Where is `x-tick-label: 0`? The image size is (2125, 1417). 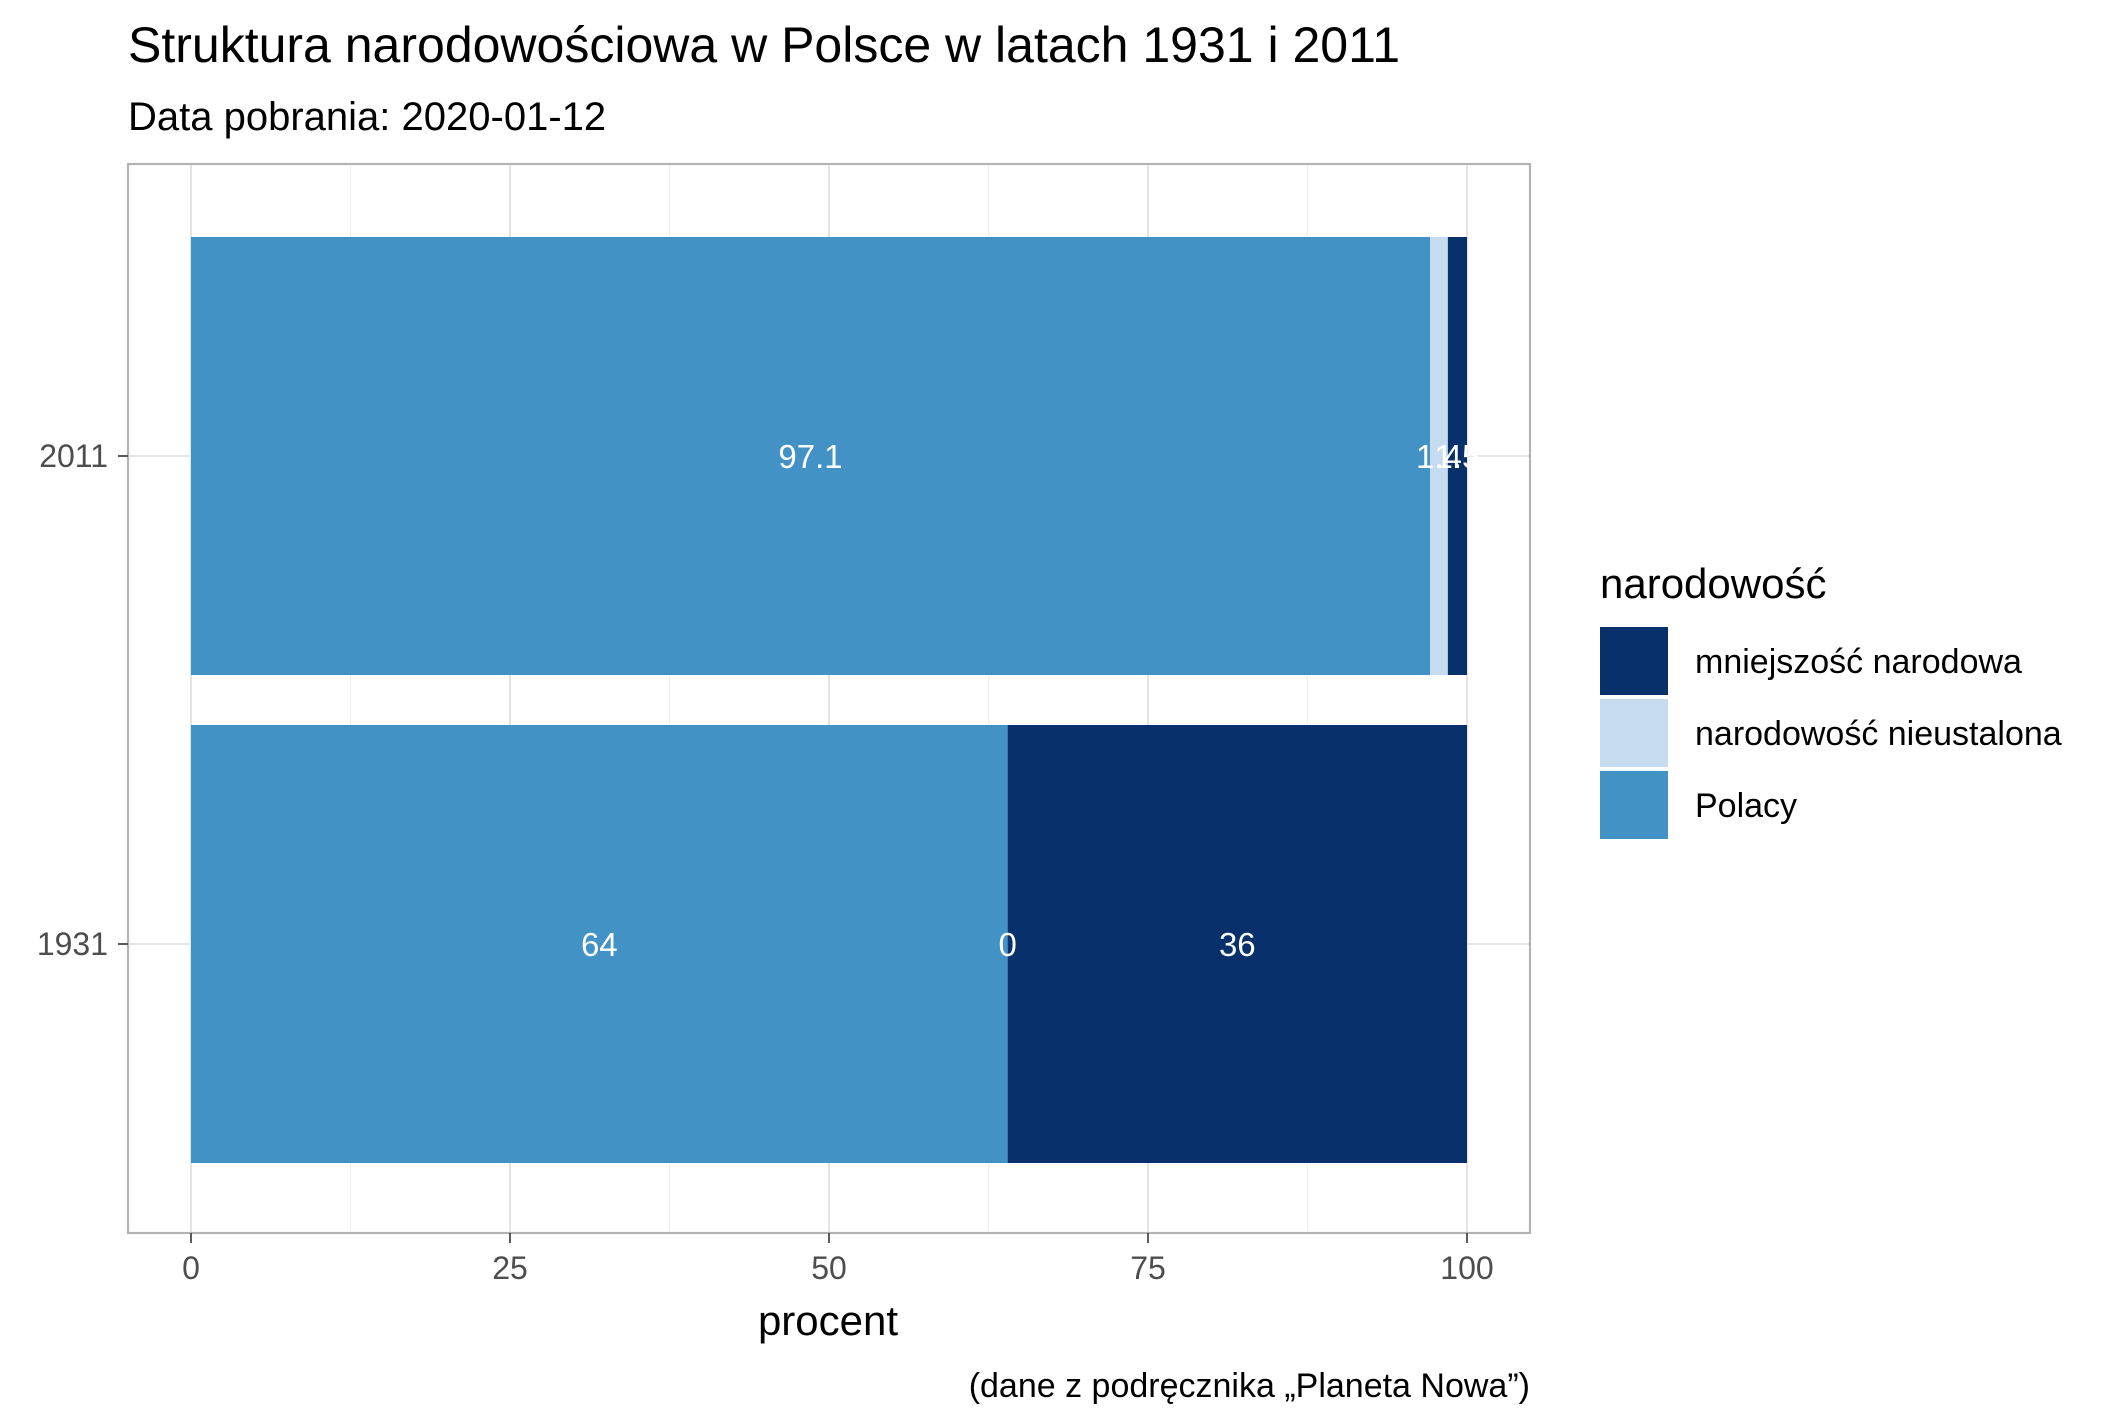 x-tick-label: 0 is located at coordinates (191, 1268).